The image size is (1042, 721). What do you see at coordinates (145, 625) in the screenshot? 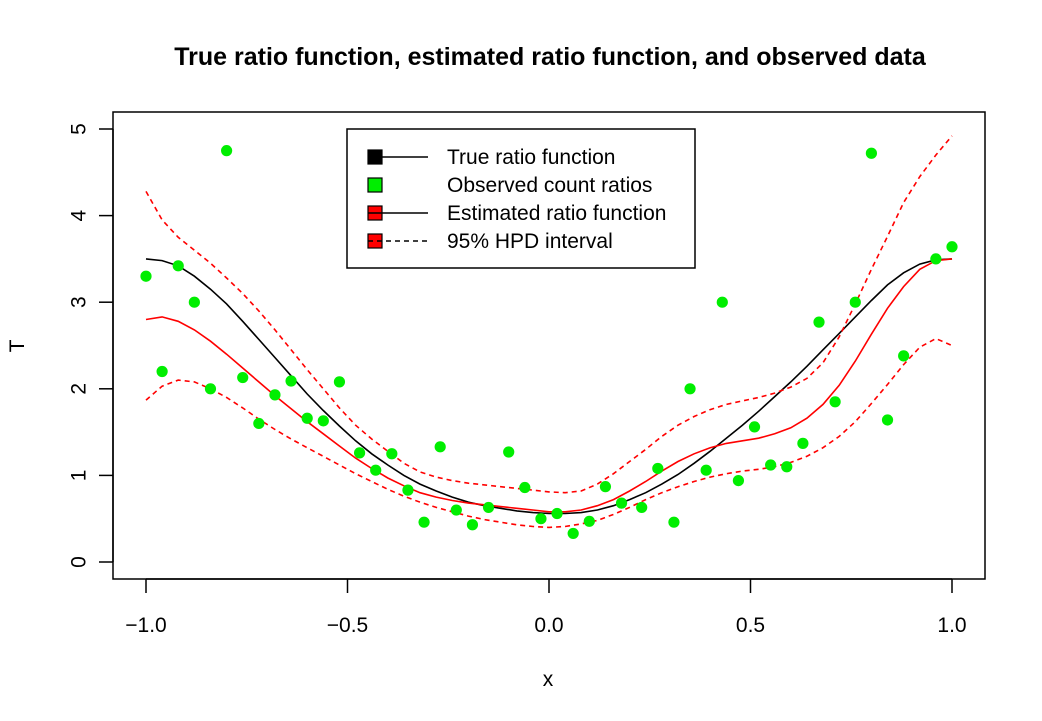
I see `x-tick-label: −1.0` at bounding box center [145, 625].